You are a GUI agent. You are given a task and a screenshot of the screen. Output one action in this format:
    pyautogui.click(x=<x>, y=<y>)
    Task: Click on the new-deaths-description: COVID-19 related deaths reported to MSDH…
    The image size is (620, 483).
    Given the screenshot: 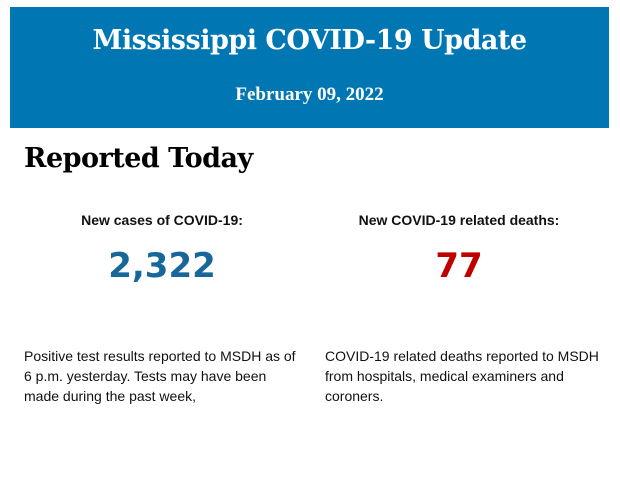 What is the action you would take?
    pyautogui.click(x=462, y=376)
    